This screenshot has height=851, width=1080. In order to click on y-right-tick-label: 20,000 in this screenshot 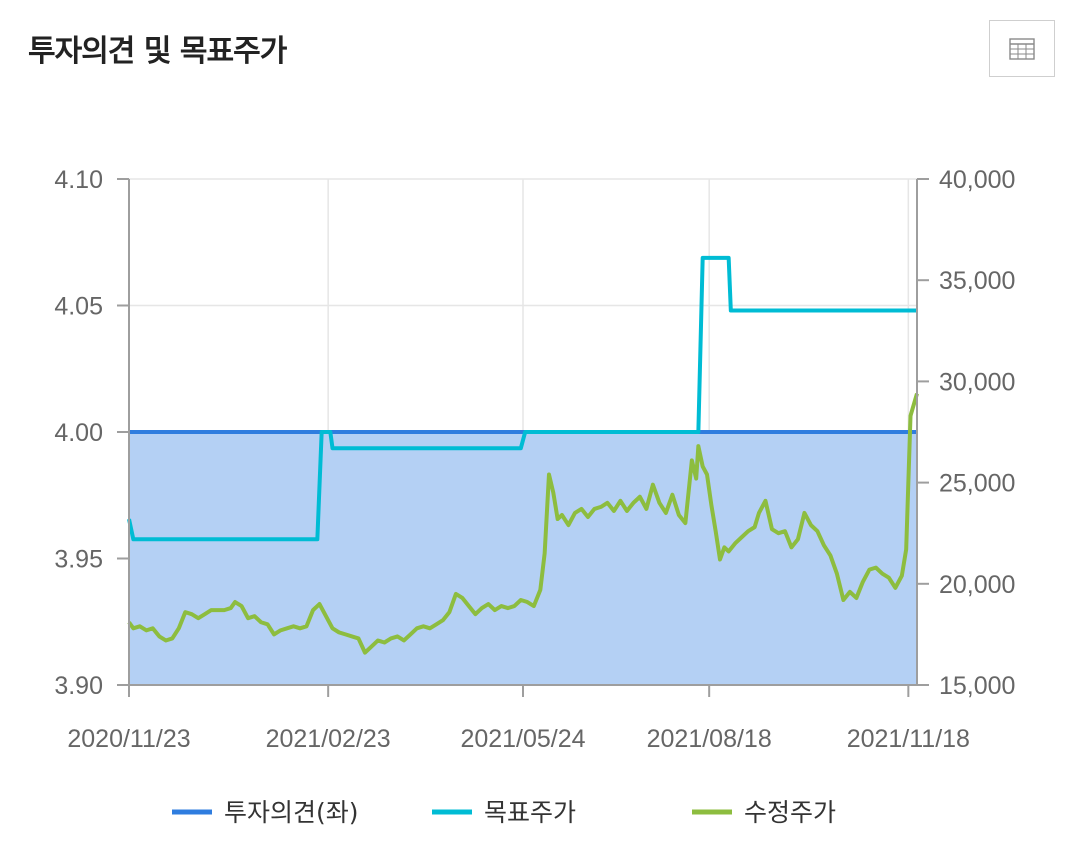, I will do `click(977, 585)`.